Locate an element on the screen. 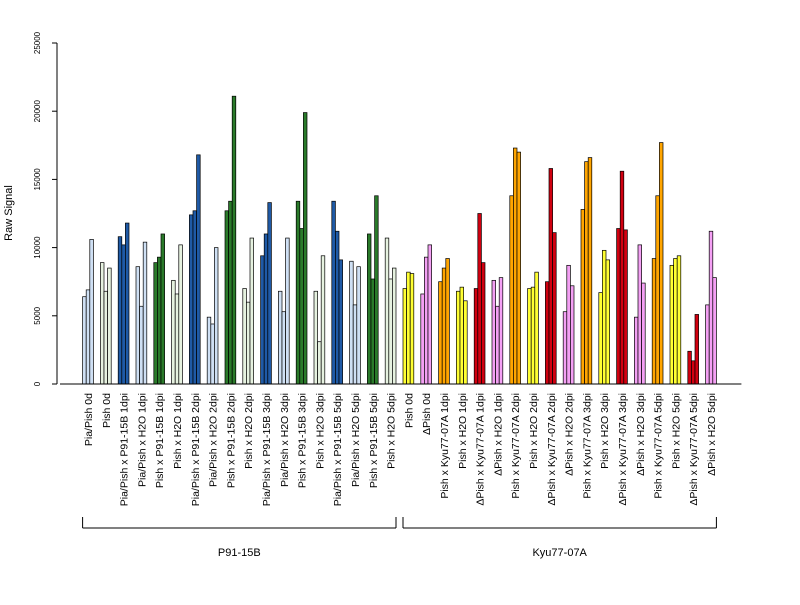 This screenshot has width=800, height=605. y-tick-label: 15000 is located at coordinates (37, 179).